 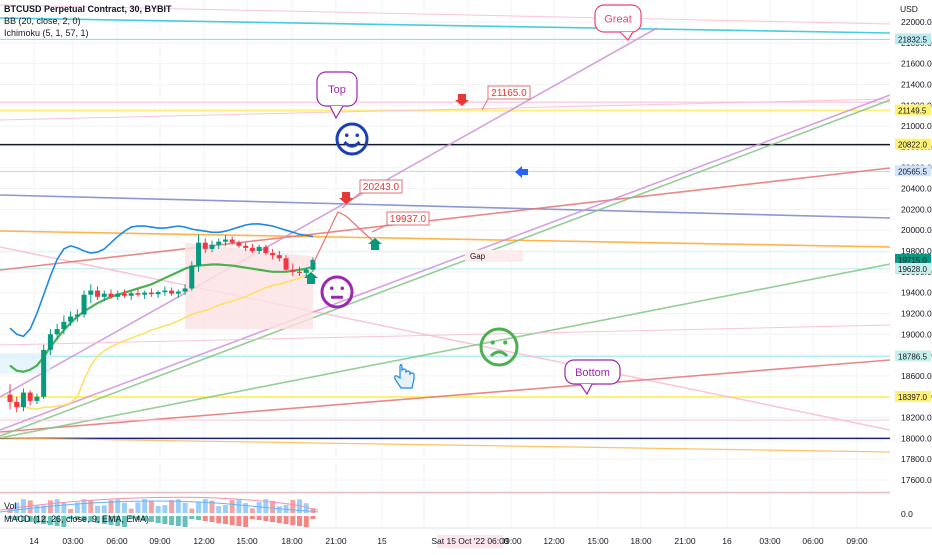 What do you see at coordinates (916, 22) in the screenshot?
I see `price-tick: 22000.0` at bounding box center [916, 22].